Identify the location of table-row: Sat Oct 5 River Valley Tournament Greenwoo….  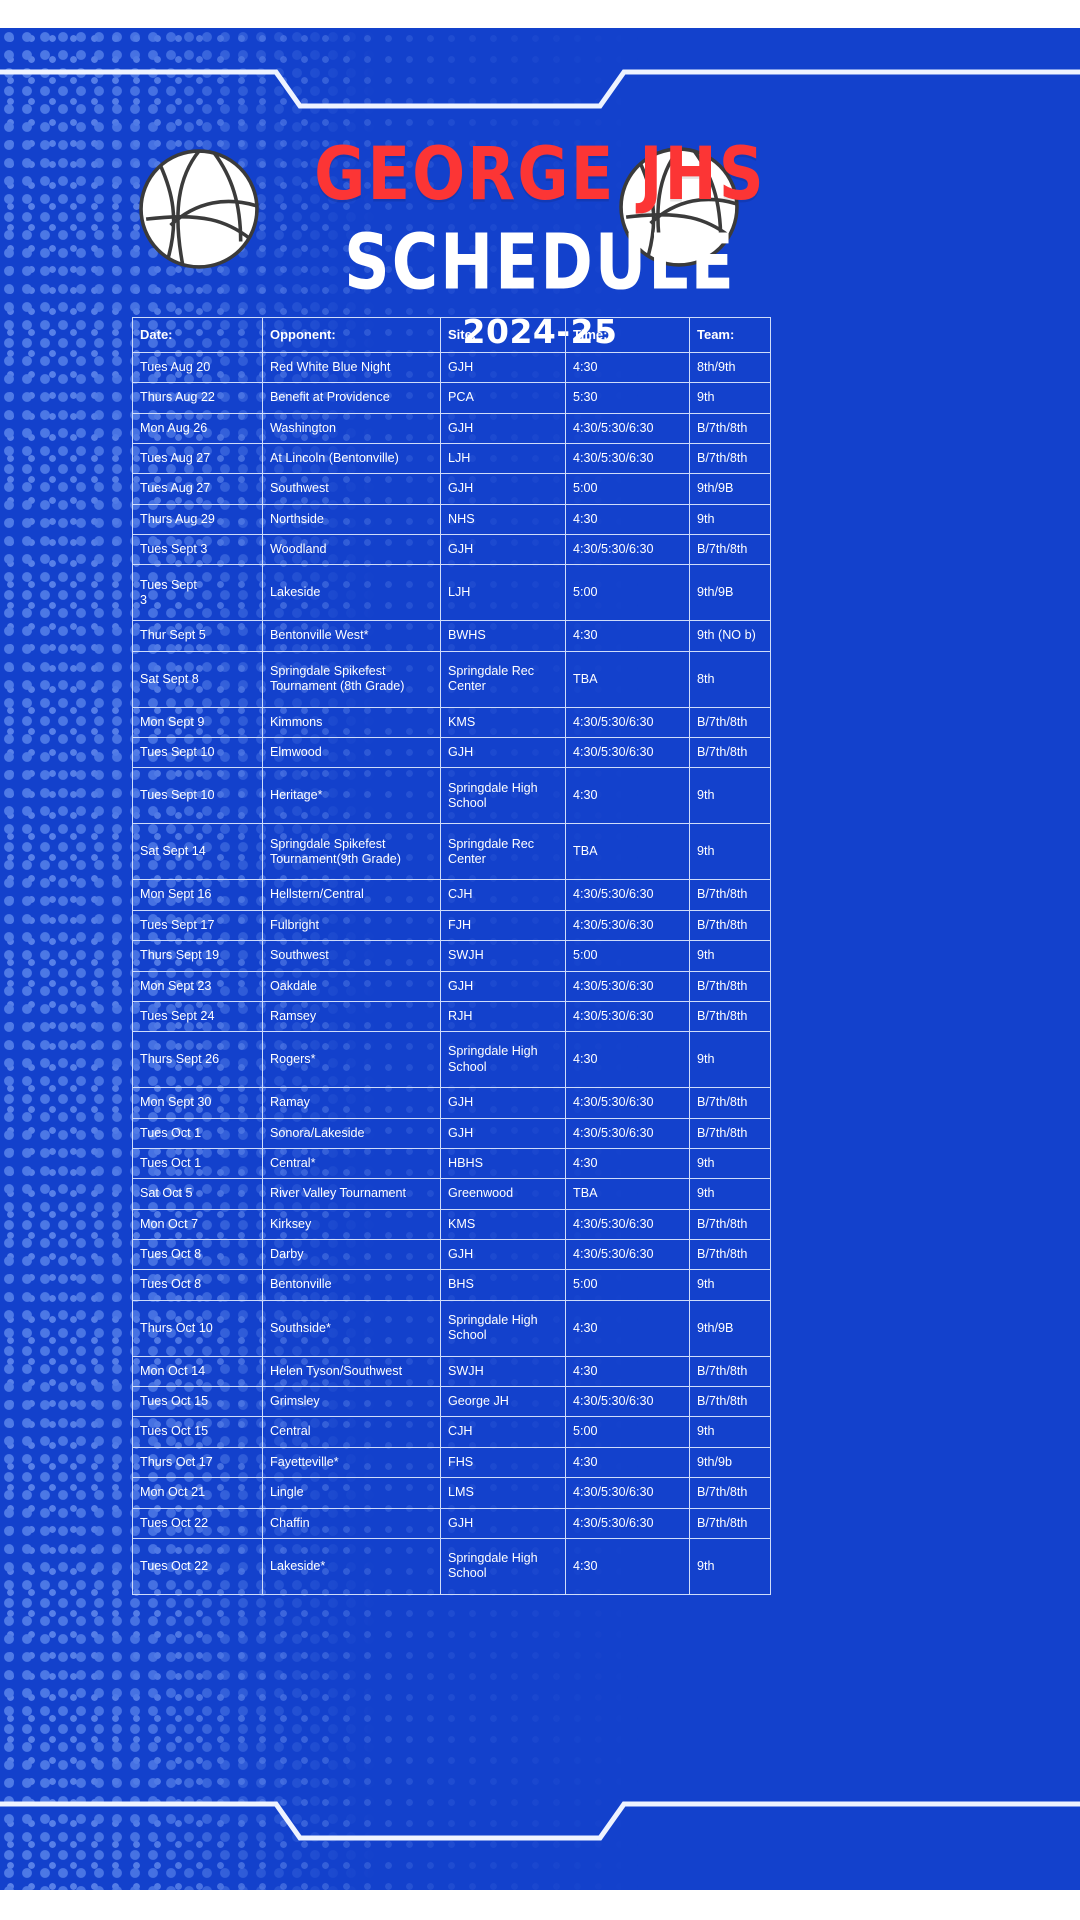
(451, 1194).